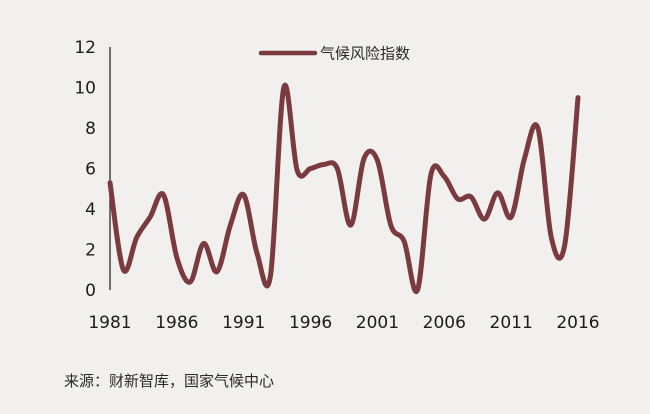 Image resolution: width=650 pixels, height=414 pixels. What do you see at coordinates (85, 48) in the screenshot?
I see `y-tick-label: 12` at bounding box center [85, 48].